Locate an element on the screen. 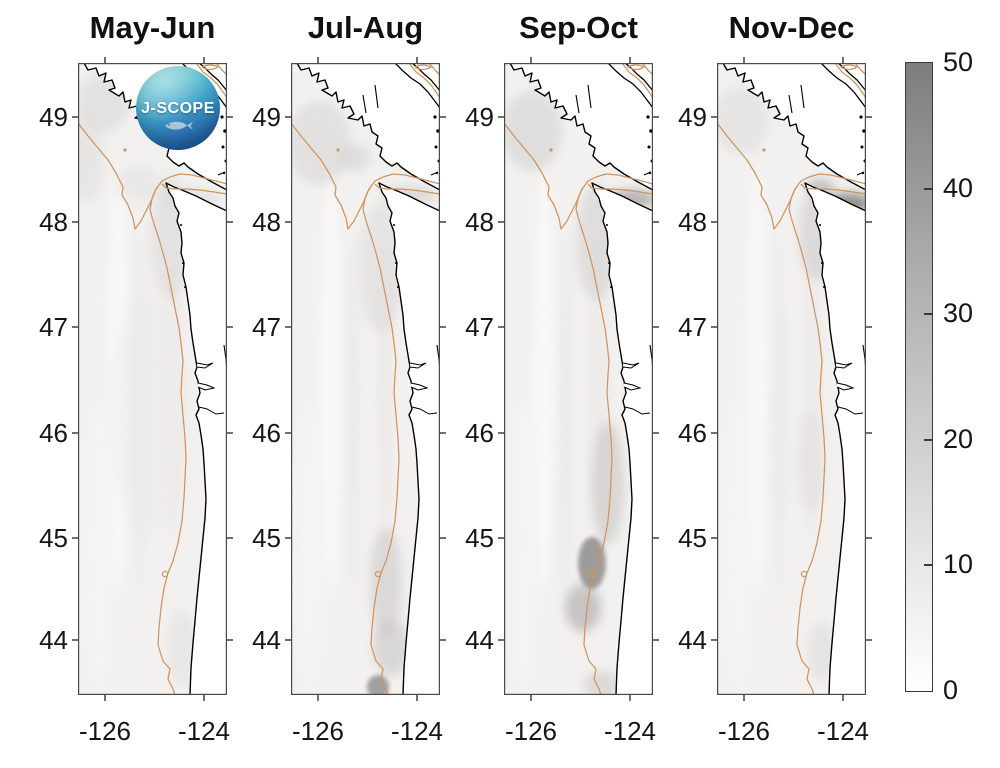 The image size is (1000, 768). colorbar-label: 10 is located at coordinates (958, 564).